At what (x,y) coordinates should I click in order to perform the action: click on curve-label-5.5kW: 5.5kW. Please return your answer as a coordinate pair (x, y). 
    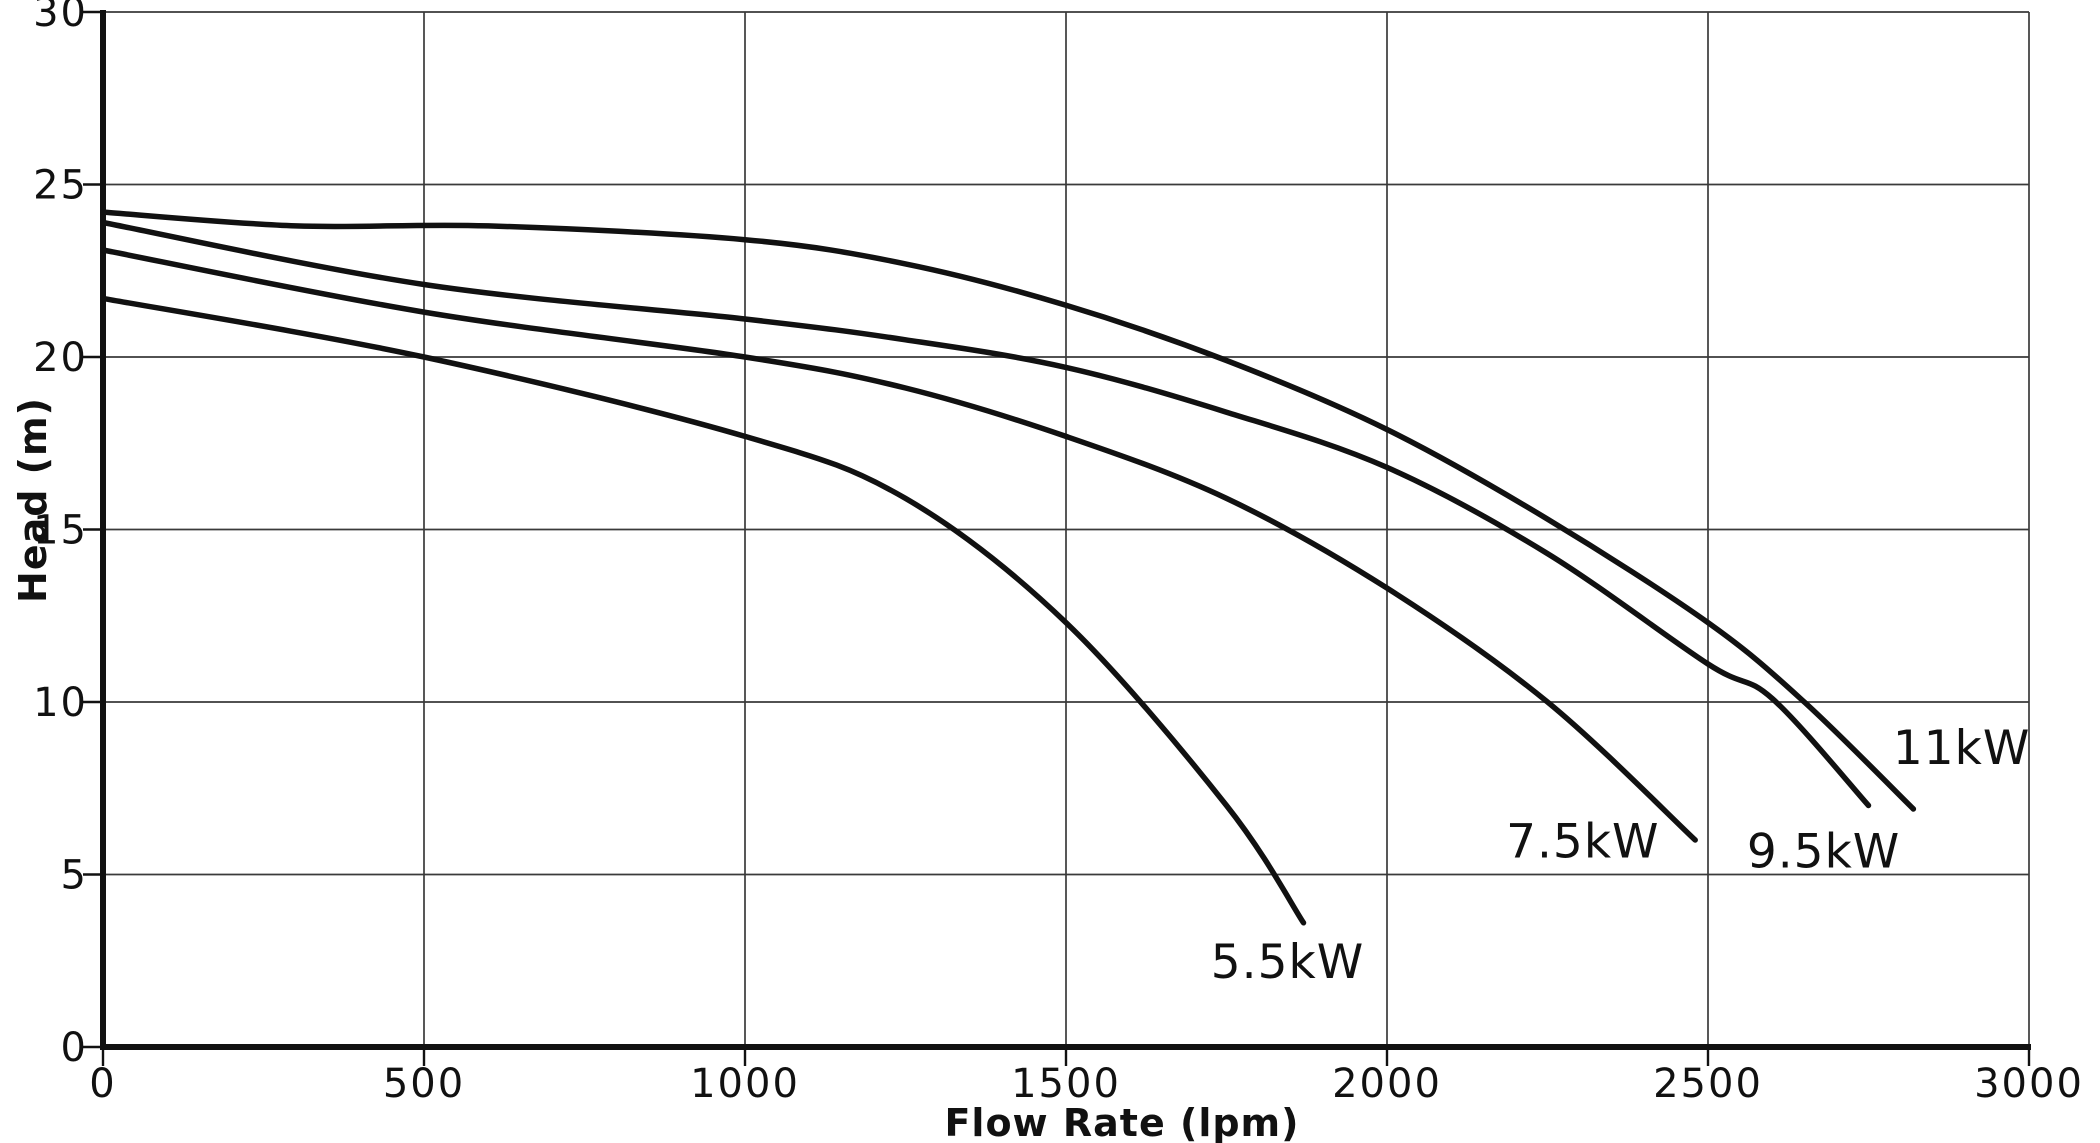
    Looking at the image, I should click on (1287, 962).